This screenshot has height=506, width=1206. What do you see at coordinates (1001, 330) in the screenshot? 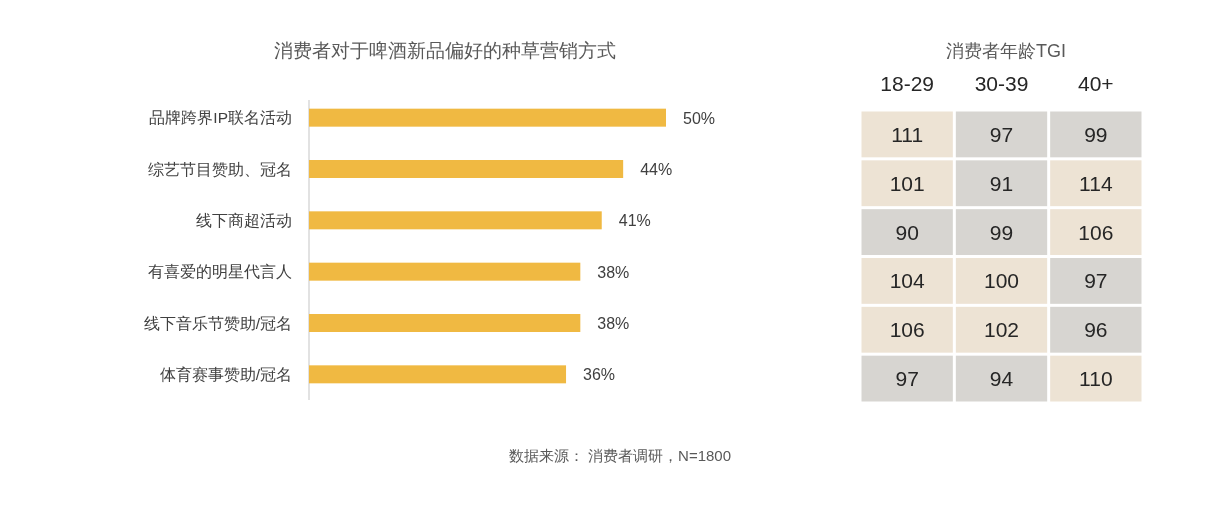
I see `data-label: 102` at bounding box center [1001, 330].